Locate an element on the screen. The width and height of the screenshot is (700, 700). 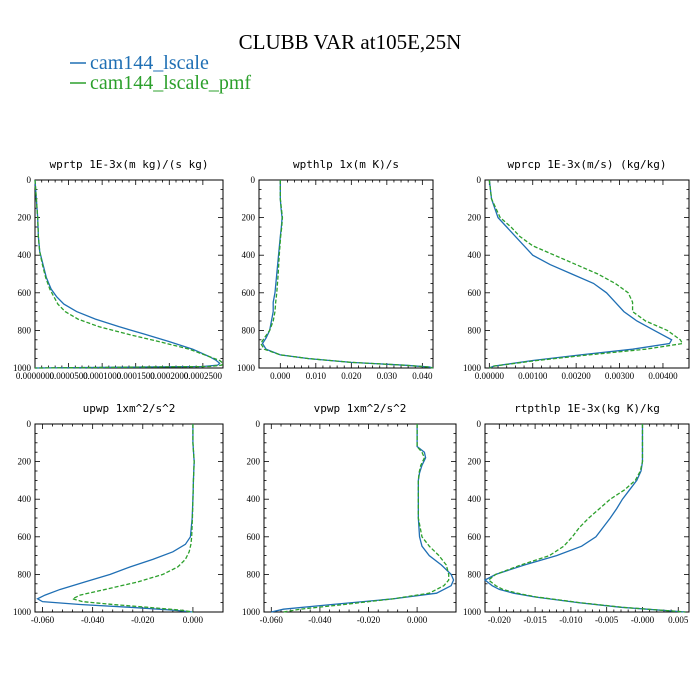
legend-label-cam144-lscale: cam144_lscale is located at coordinates (149, 63).